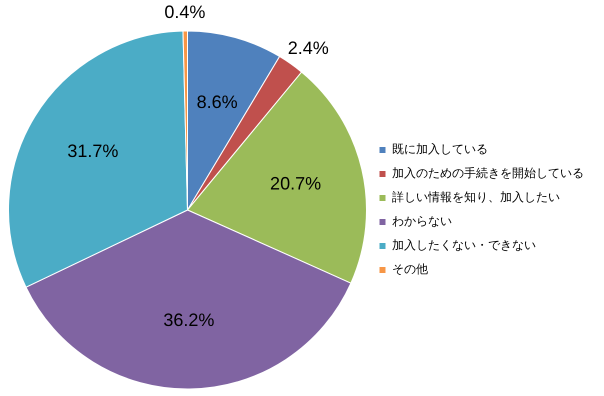 The image size is (604, 396). Describe the element at coordinates (476, 197) in the screenshot. I see `legend-label: 詳しい情報を知り、加入したい` at that location.